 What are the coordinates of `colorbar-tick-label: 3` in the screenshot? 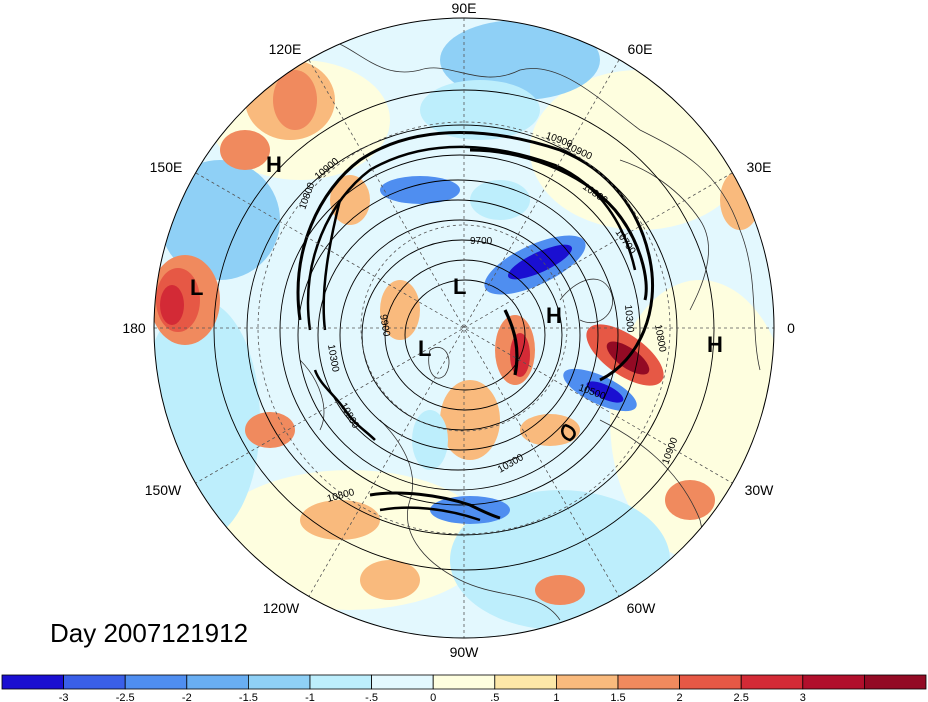 It's located at (803, 697).